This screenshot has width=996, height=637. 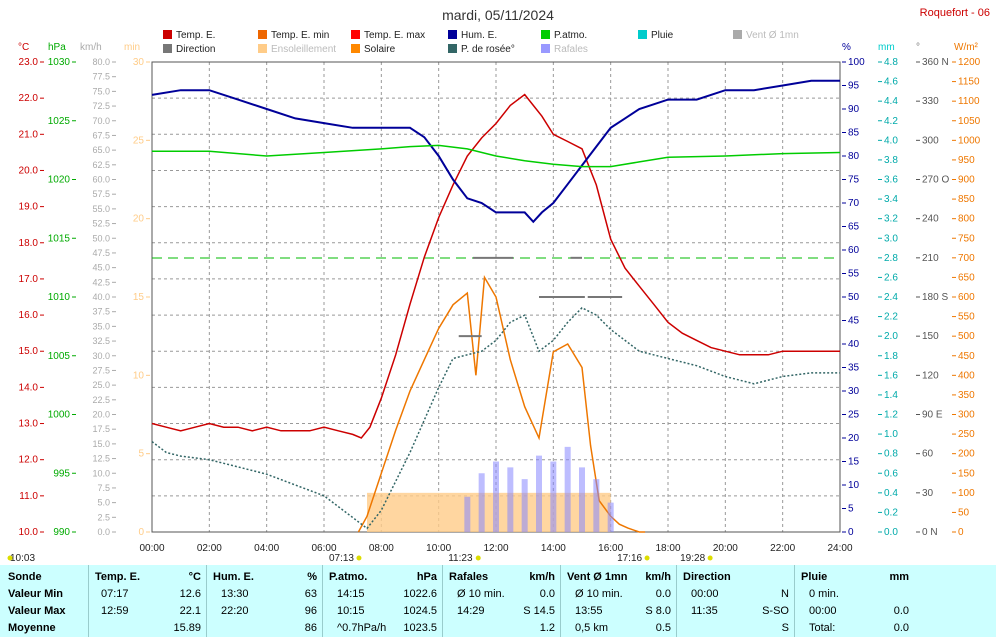 I want to click on wind-axis-label: 60.0, so click(x=101, y=180).